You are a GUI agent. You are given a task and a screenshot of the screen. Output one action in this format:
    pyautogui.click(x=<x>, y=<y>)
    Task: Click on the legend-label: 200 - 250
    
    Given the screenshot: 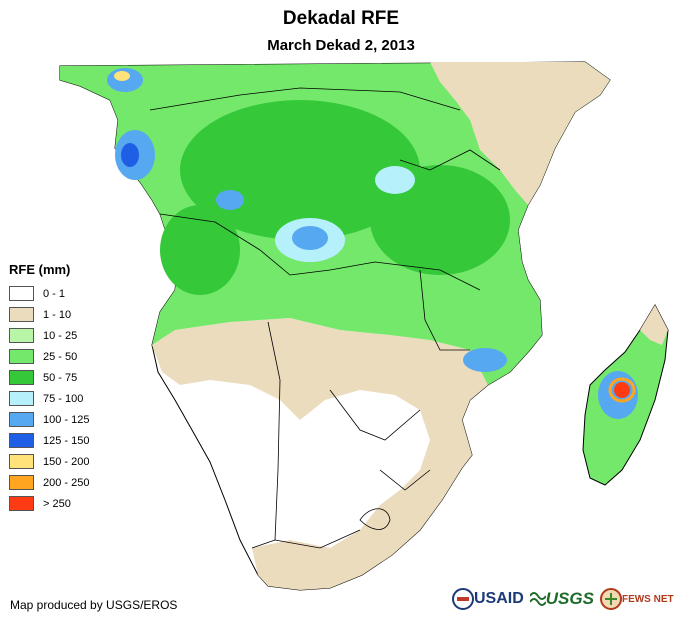 What is the action you would take?
    pyautogui.click(x=66, y=482)
    